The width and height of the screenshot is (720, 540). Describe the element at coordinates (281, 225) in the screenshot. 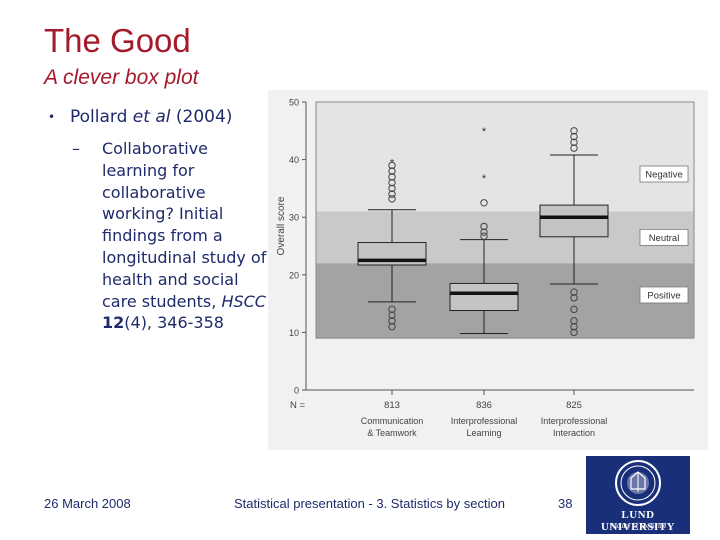

I see `y-axis-title: Overall score` at that location.